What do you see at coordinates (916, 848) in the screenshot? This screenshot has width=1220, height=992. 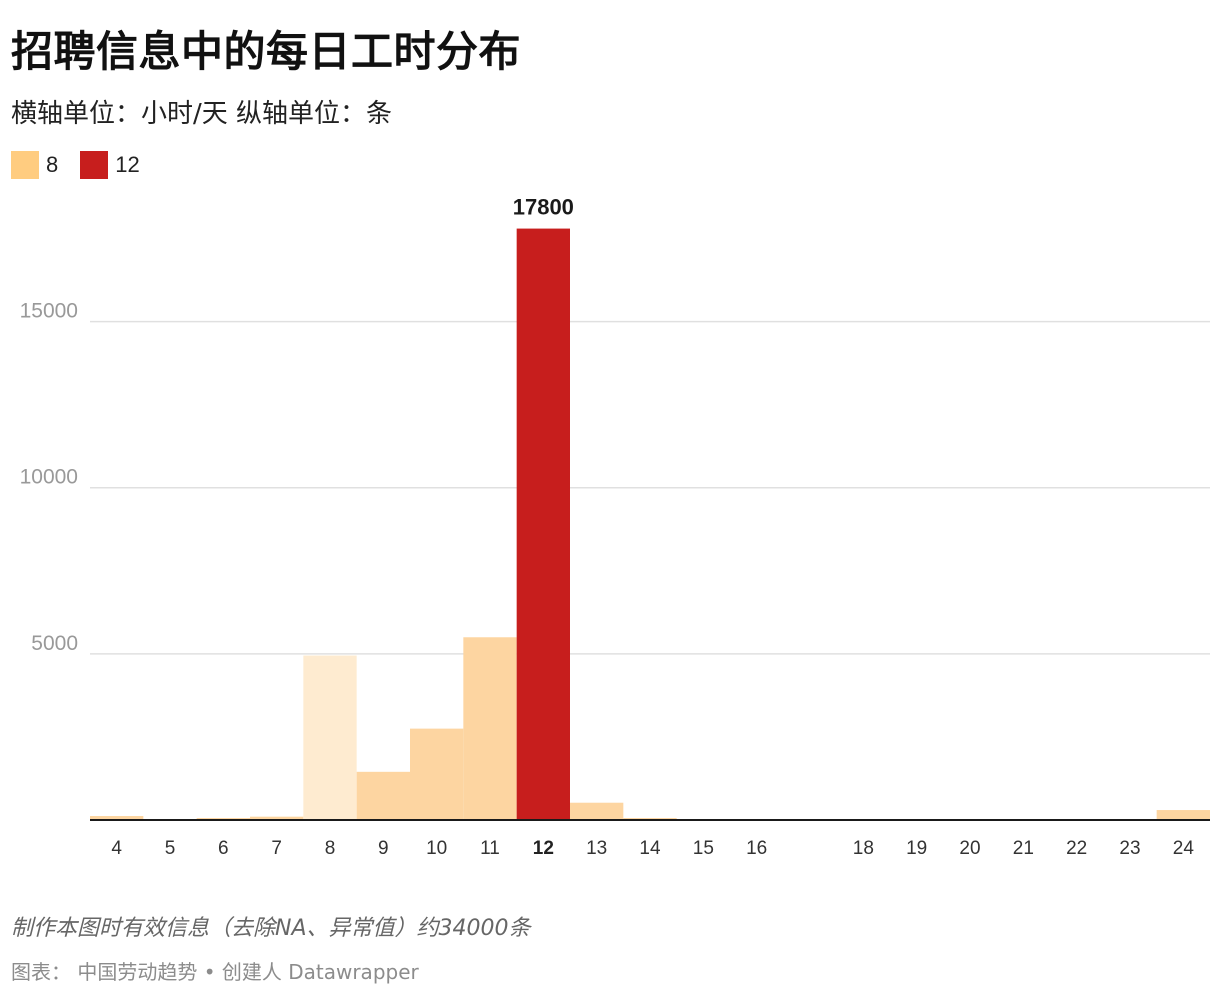 I see `x-tick-label-19: 19` at bounding box center [916, 848].